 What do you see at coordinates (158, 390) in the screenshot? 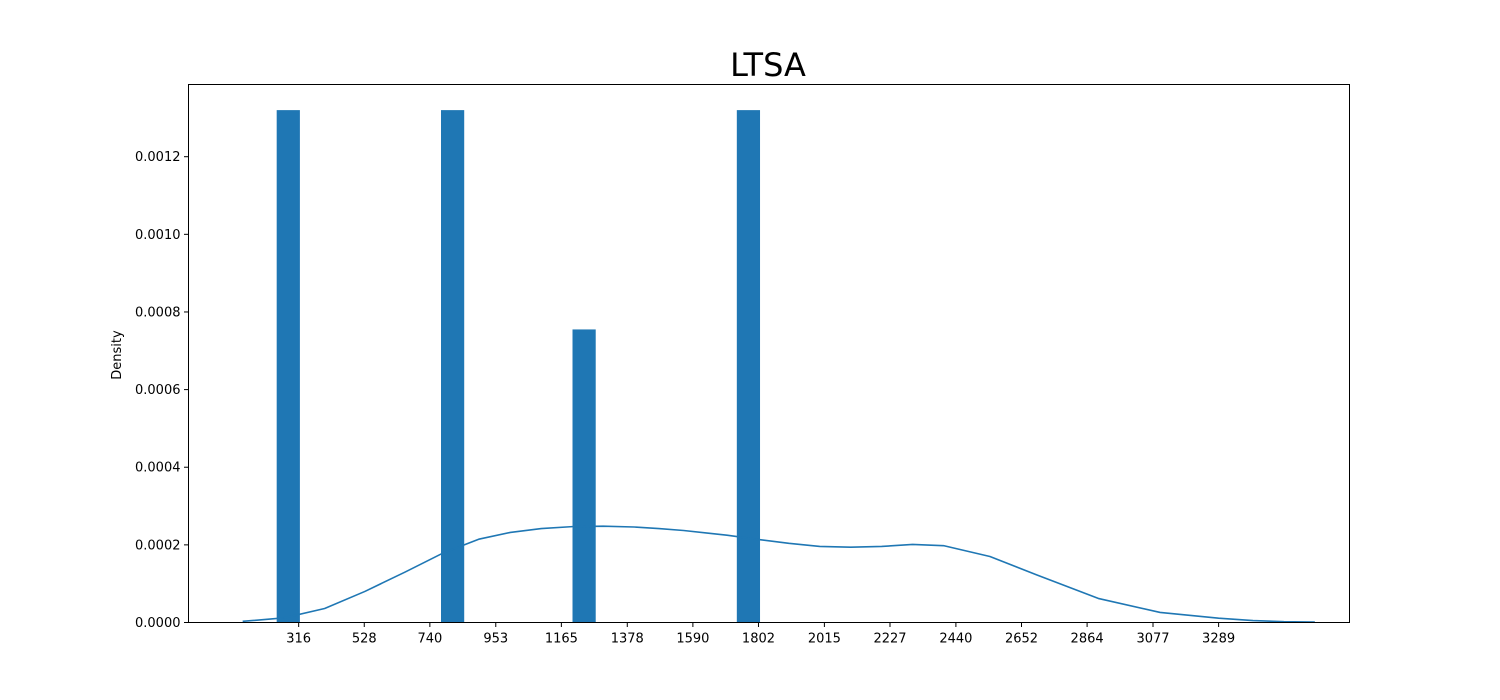
I see `y-tick-label: 0.0006` at bounding box center [158, 390].